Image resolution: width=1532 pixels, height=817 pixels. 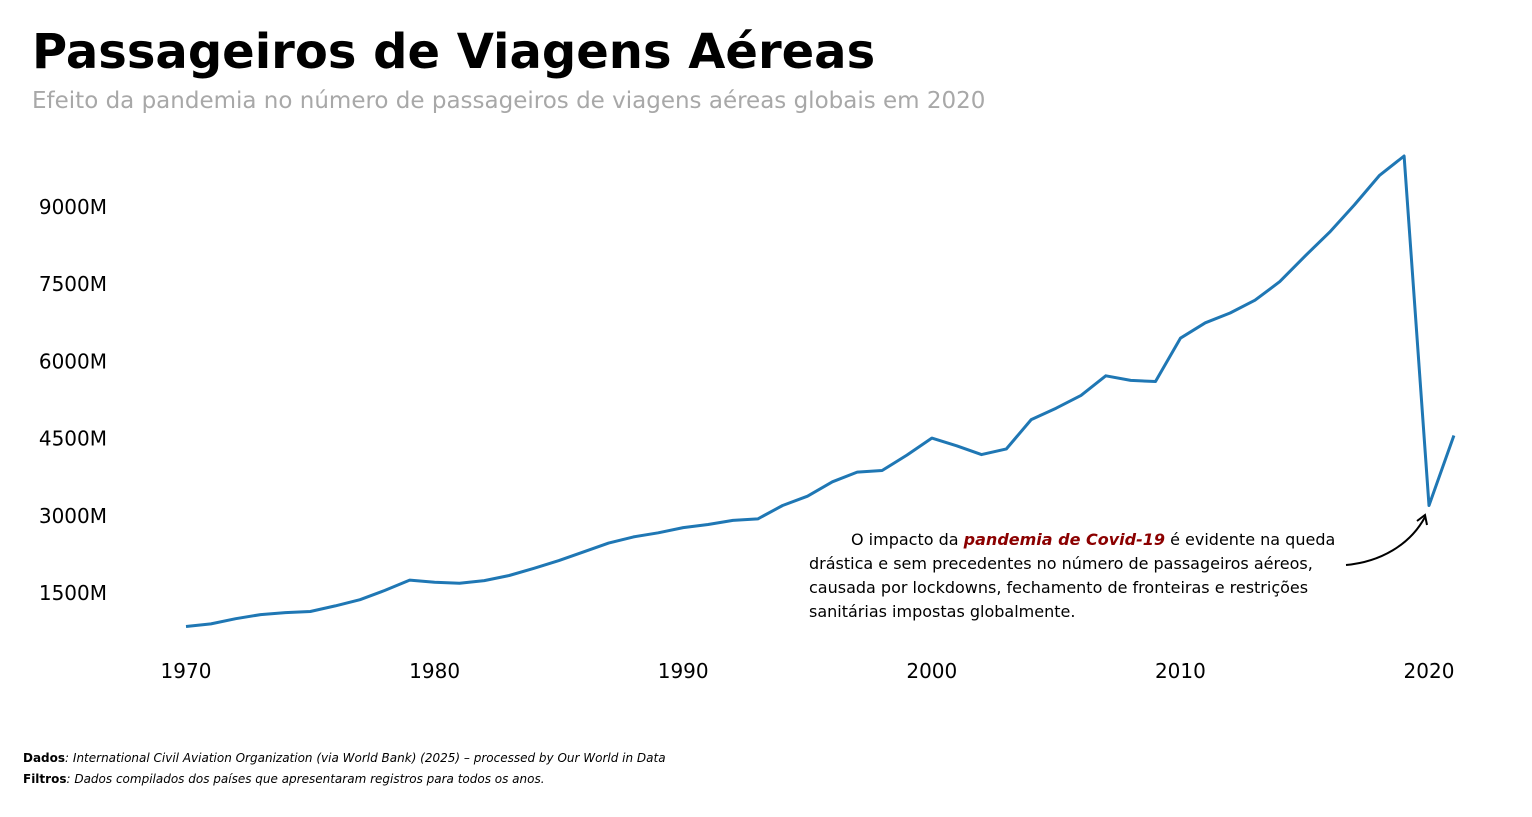 What do you see at coordinates (1064, 539) in the screenshot?
I see `annotation-highlight: pandemia de Covid-19` at bounding box center [1064, 539].